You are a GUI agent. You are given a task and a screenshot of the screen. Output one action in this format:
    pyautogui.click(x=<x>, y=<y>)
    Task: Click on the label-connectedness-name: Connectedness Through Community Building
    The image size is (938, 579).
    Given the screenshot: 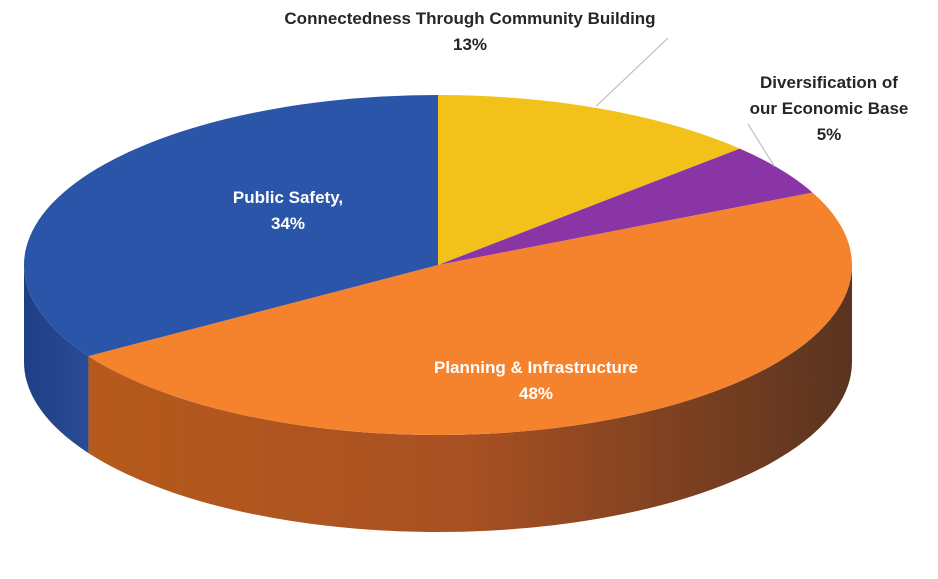 What is the action you would take?
    pyautogui.click(x=469, y=18)
    